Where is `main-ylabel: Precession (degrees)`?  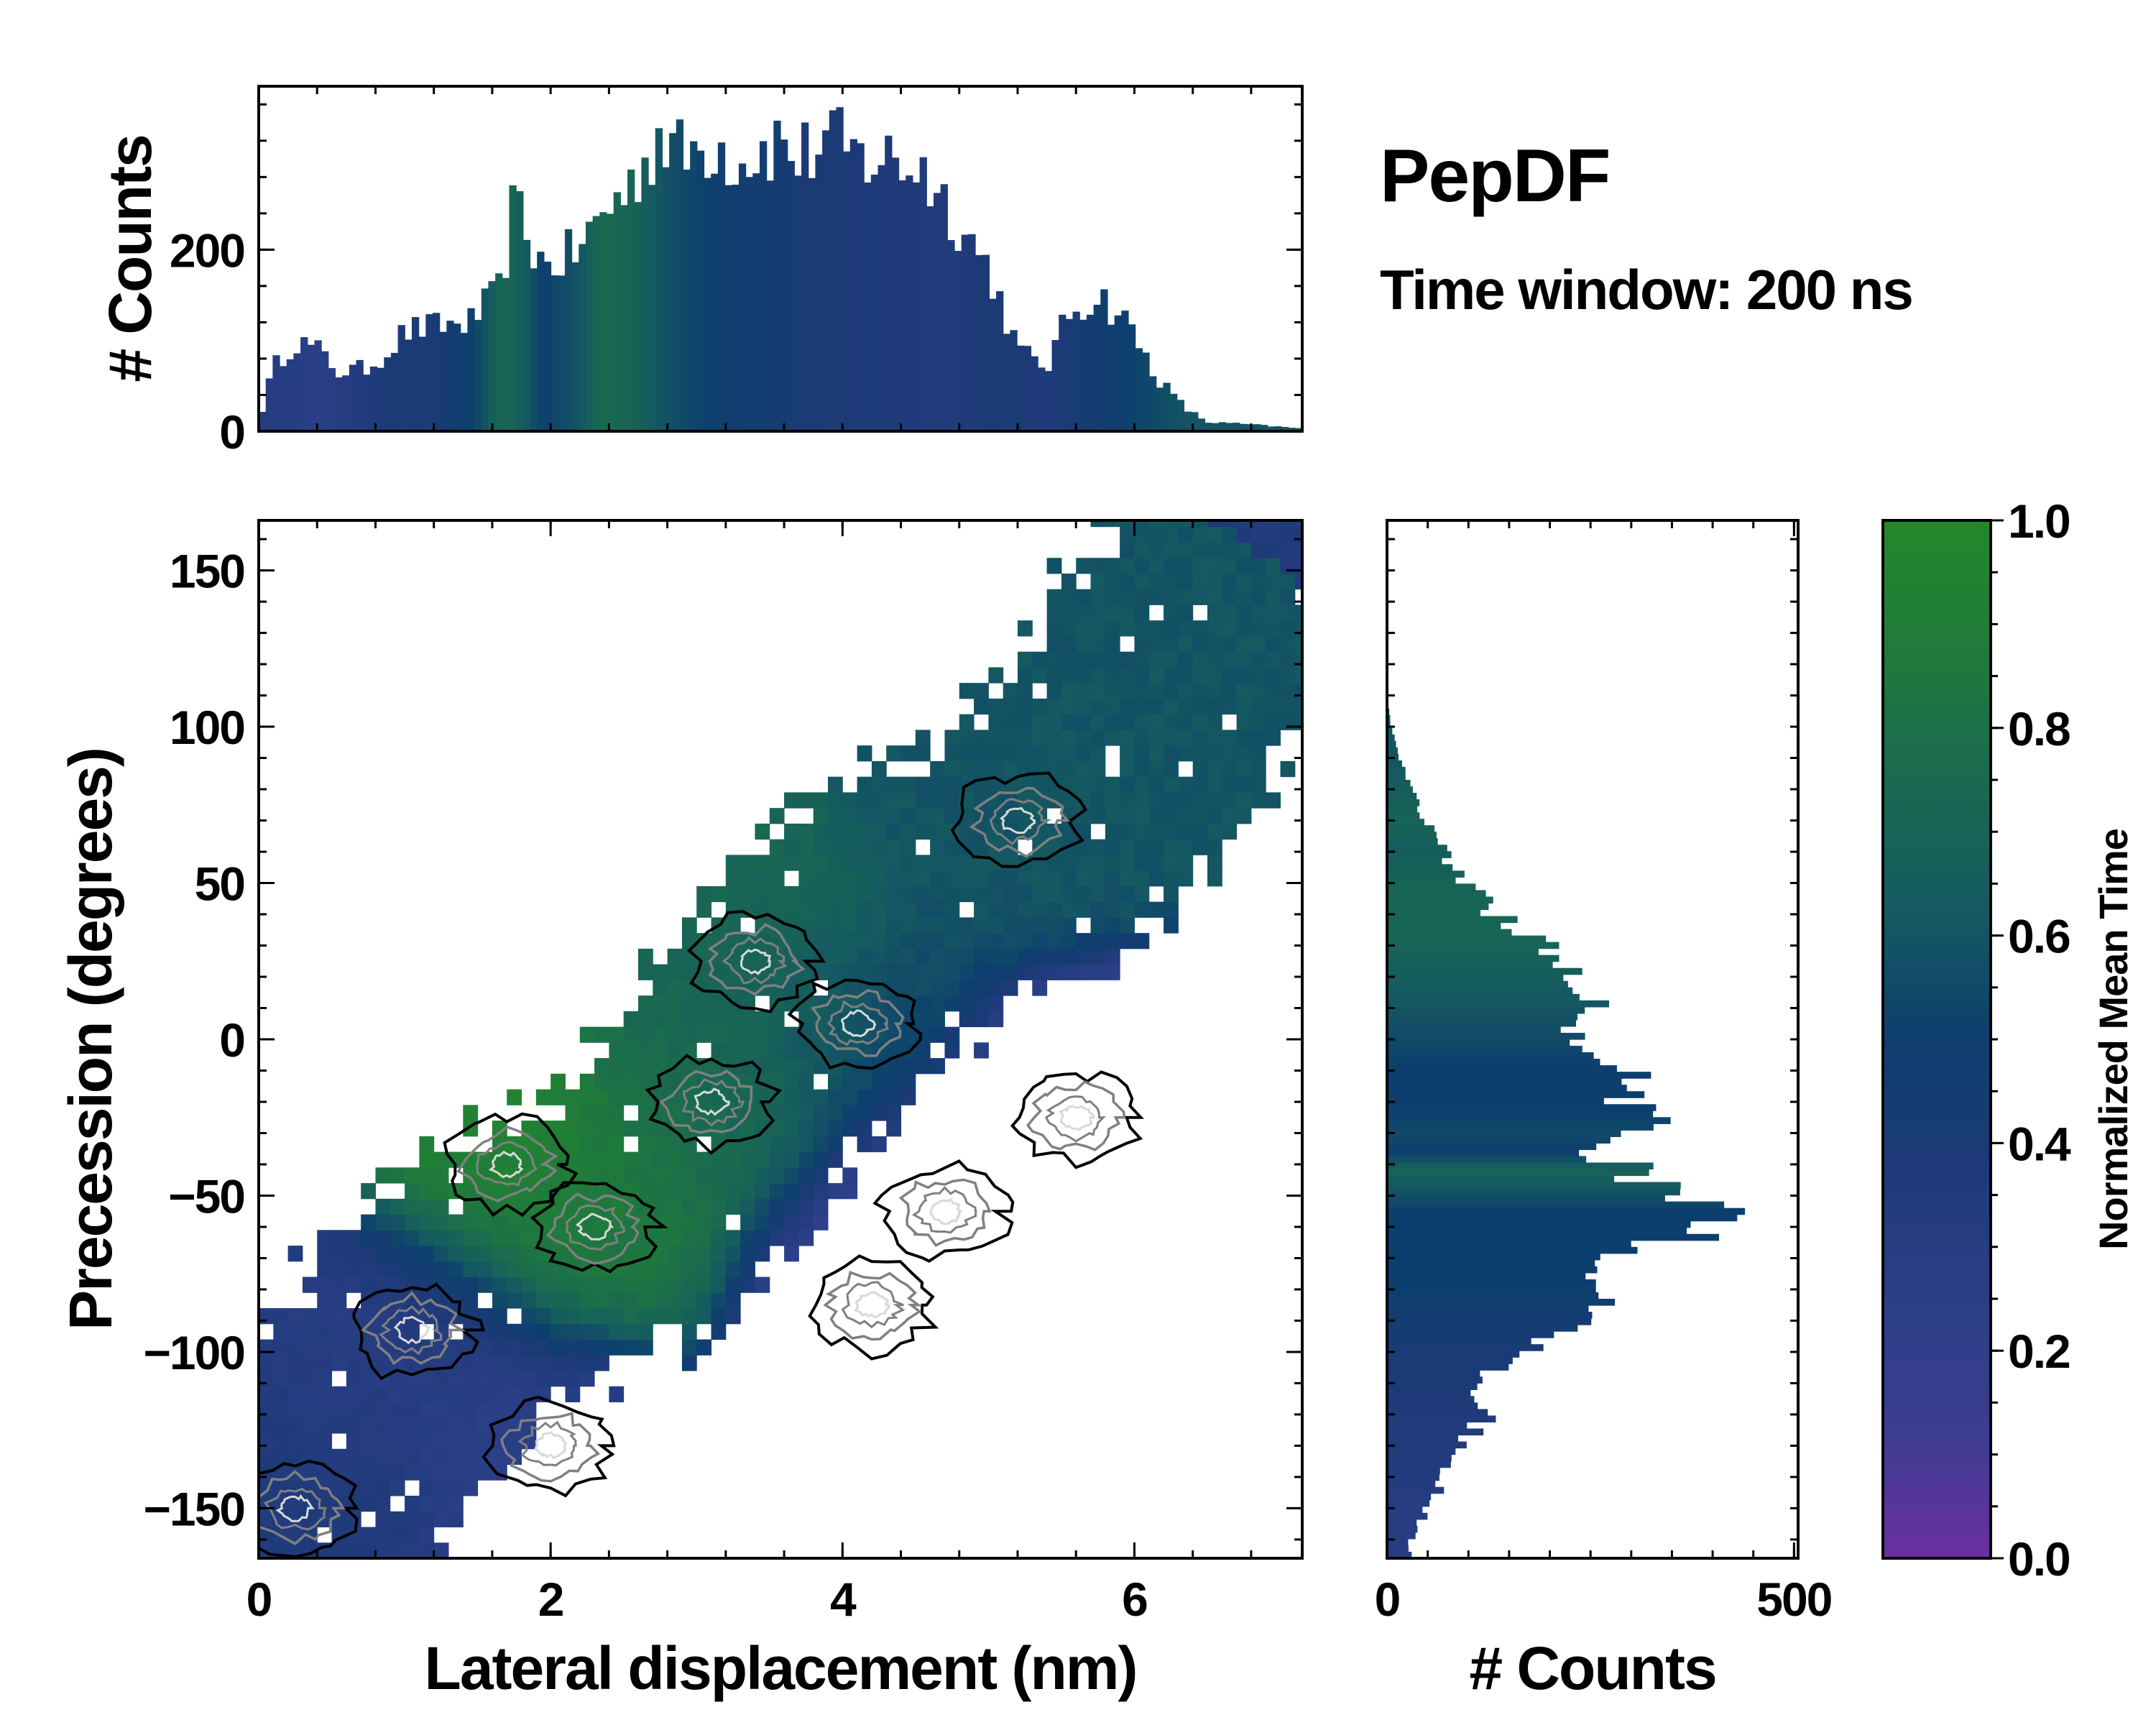
main-ylabel: Precession (degrees) is located at coordinates (91, 1039).